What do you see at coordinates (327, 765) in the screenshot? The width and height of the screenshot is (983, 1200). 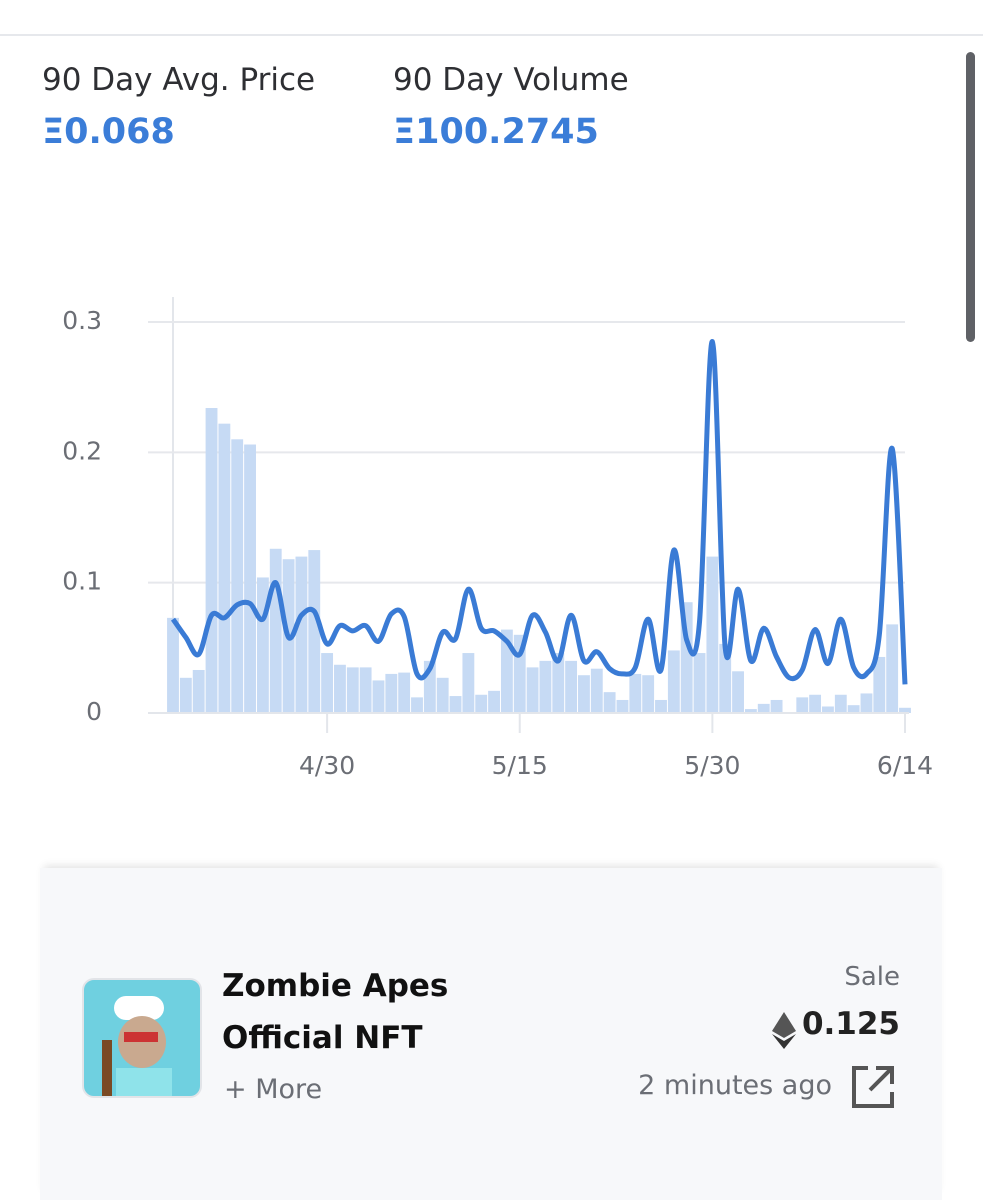 I see `x-tick-label: 4/30` at bounding box center [327, 765].